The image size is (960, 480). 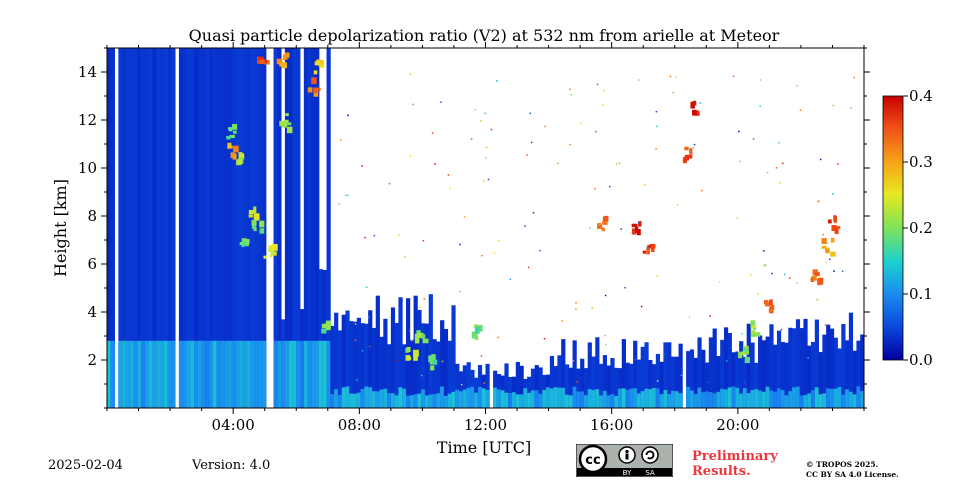 What do you see at coordinates (842, 464) in the screenshot?
I see `copyright-line-1: © TROPOS 2025.` at bounding box center [842, 464].